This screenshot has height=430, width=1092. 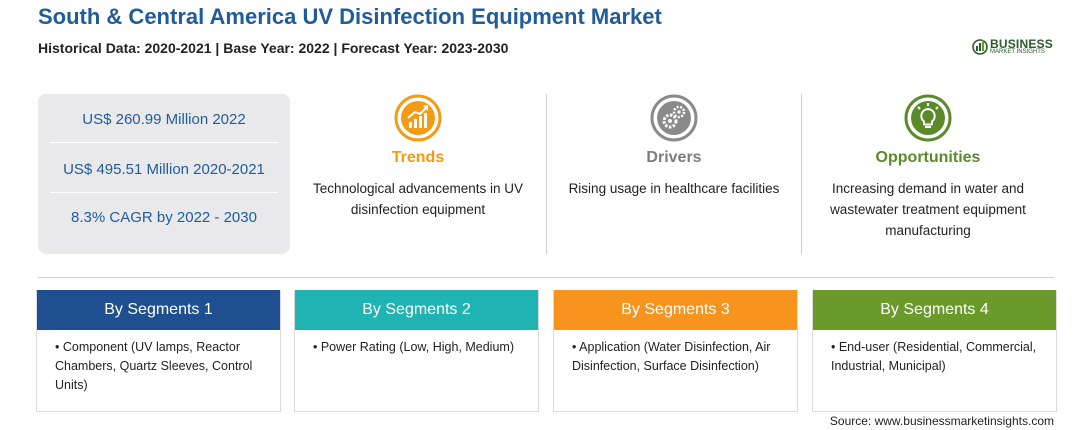 I want to click on source-link: Source: www.businessmarketinsights.com, so click(x=941, y=421).